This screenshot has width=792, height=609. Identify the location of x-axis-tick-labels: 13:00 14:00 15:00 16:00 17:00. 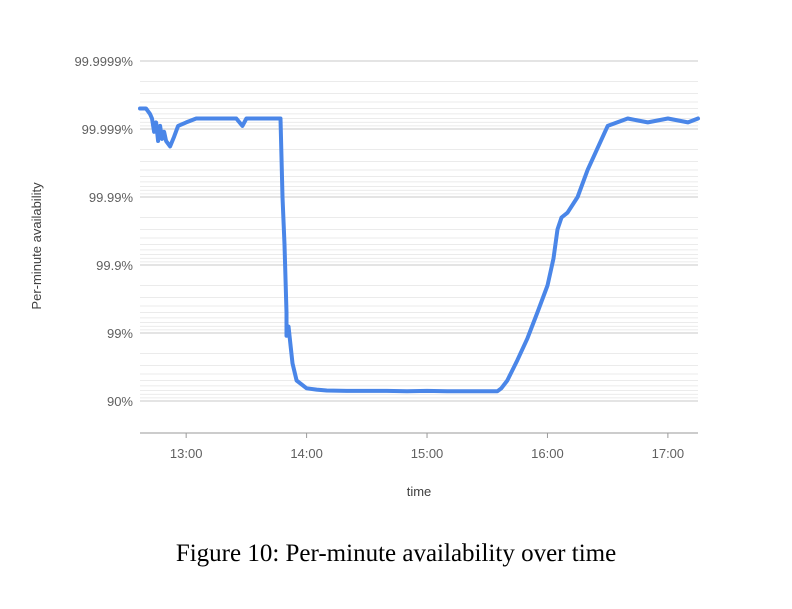
(427, 447).